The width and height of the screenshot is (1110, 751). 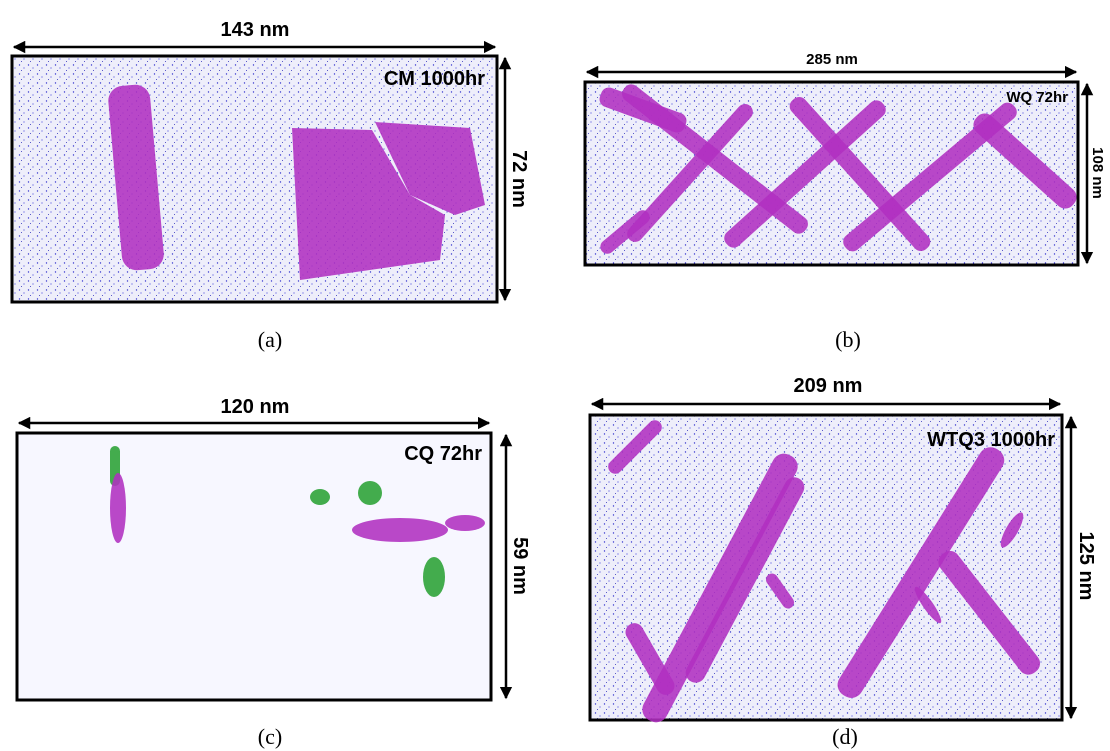 What do you see at coordinates (255, 30) in the screenshot?
I see `width-label: 143 nm` at bounding box center [255, 30].